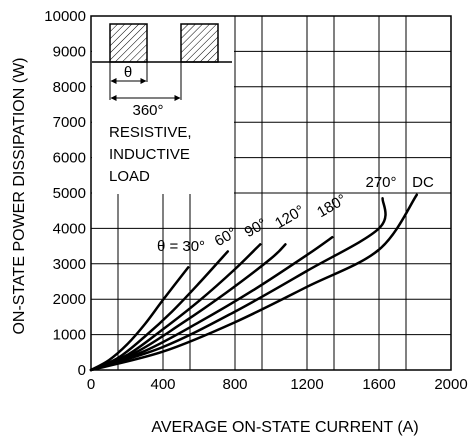 The width and height of the screenshot is (473, 441). What do you see at coordinates (69, 158) in the screenshot?
I see `y-tick-label: 6000` at bounding box center [69, 158].